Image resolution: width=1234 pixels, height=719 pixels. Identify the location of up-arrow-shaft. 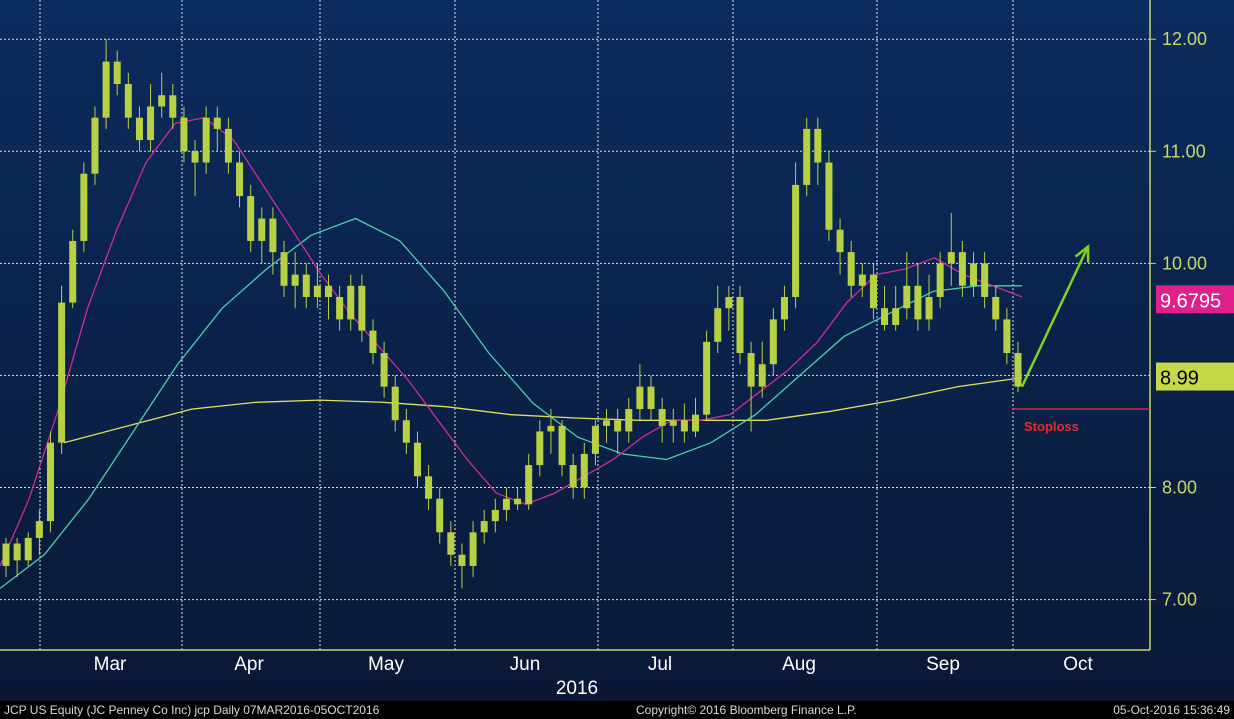
(1055, 317).